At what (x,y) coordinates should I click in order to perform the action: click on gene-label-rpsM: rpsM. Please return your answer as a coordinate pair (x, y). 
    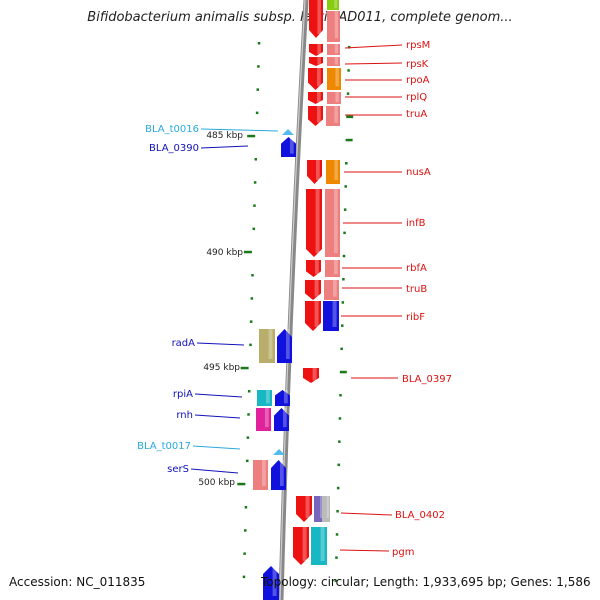
    Looking at the image, I should click on (418, 45).